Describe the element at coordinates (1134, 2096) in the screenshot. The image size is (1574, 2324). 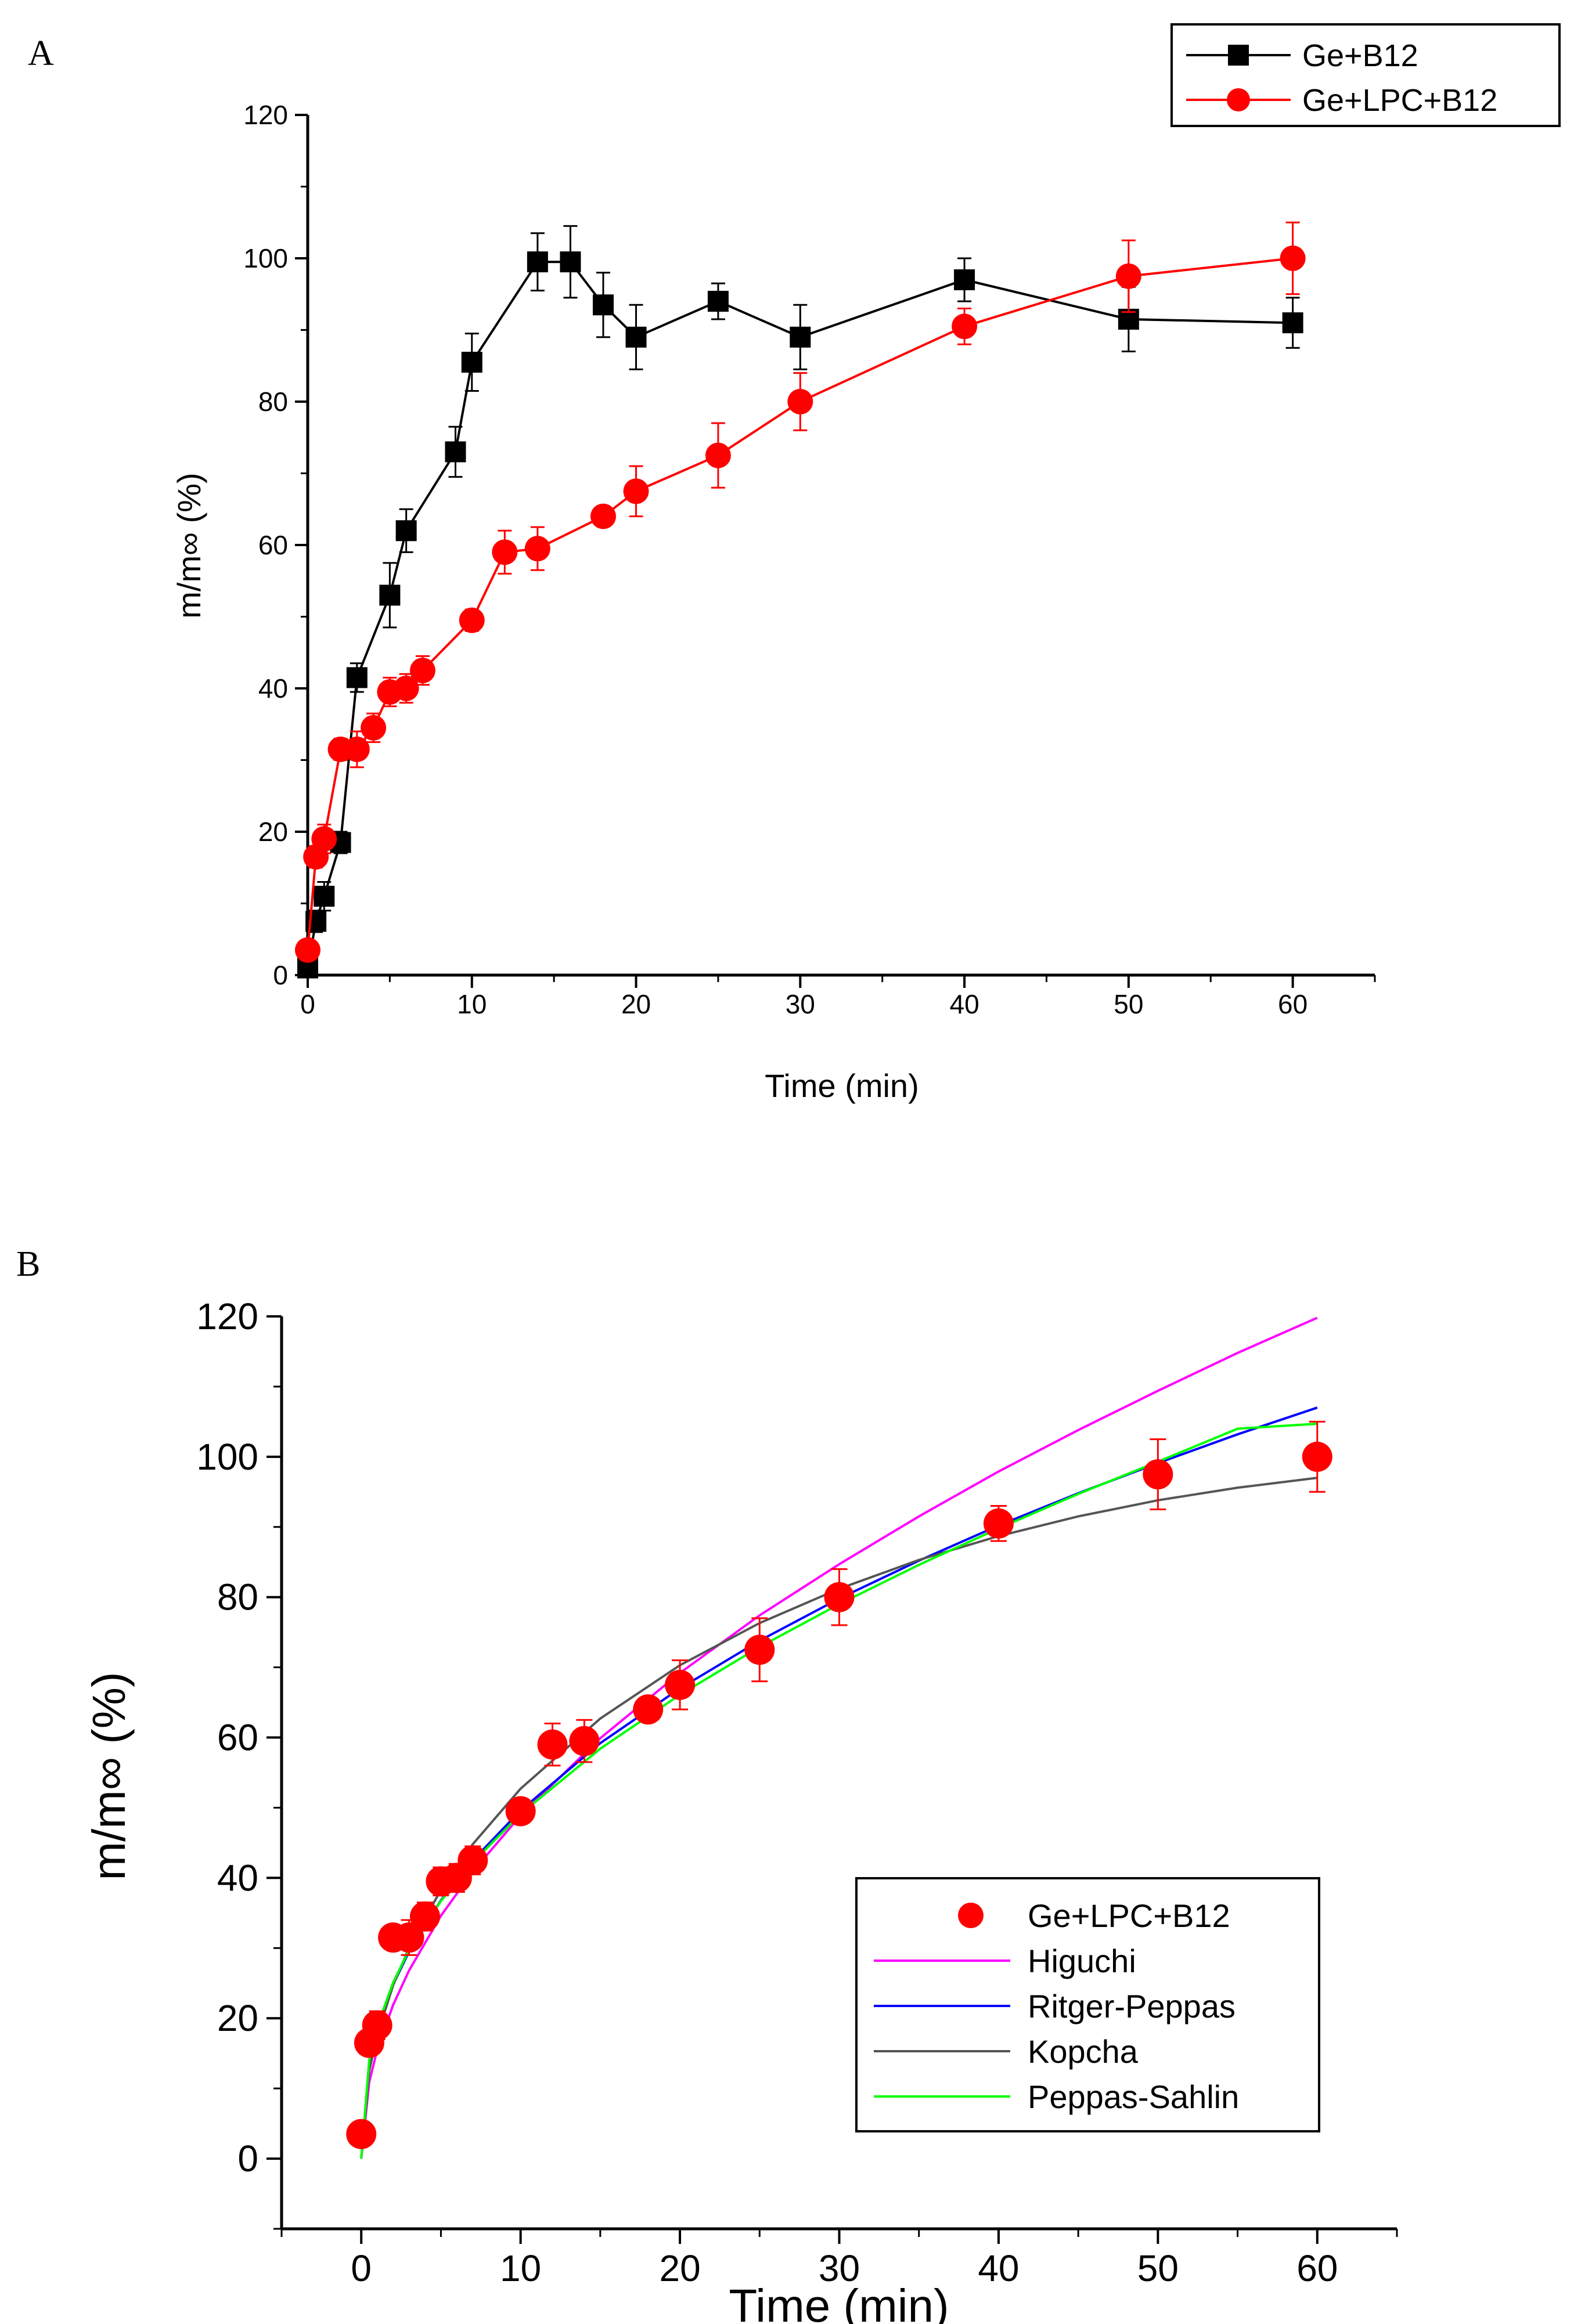
I see `legend-label-peppas-sahlin: Peppas-Sahlin` at that location.